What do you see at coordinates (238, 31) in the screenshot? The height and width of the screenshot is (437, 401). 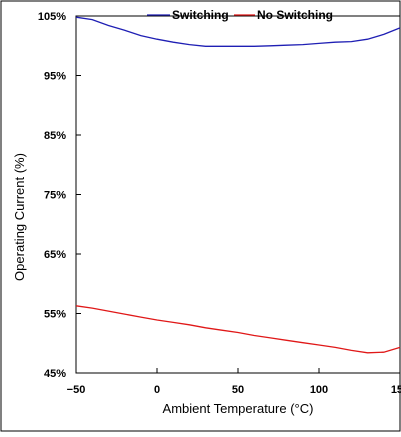 I see `series-line-switching` at bounding box center [238, 31].